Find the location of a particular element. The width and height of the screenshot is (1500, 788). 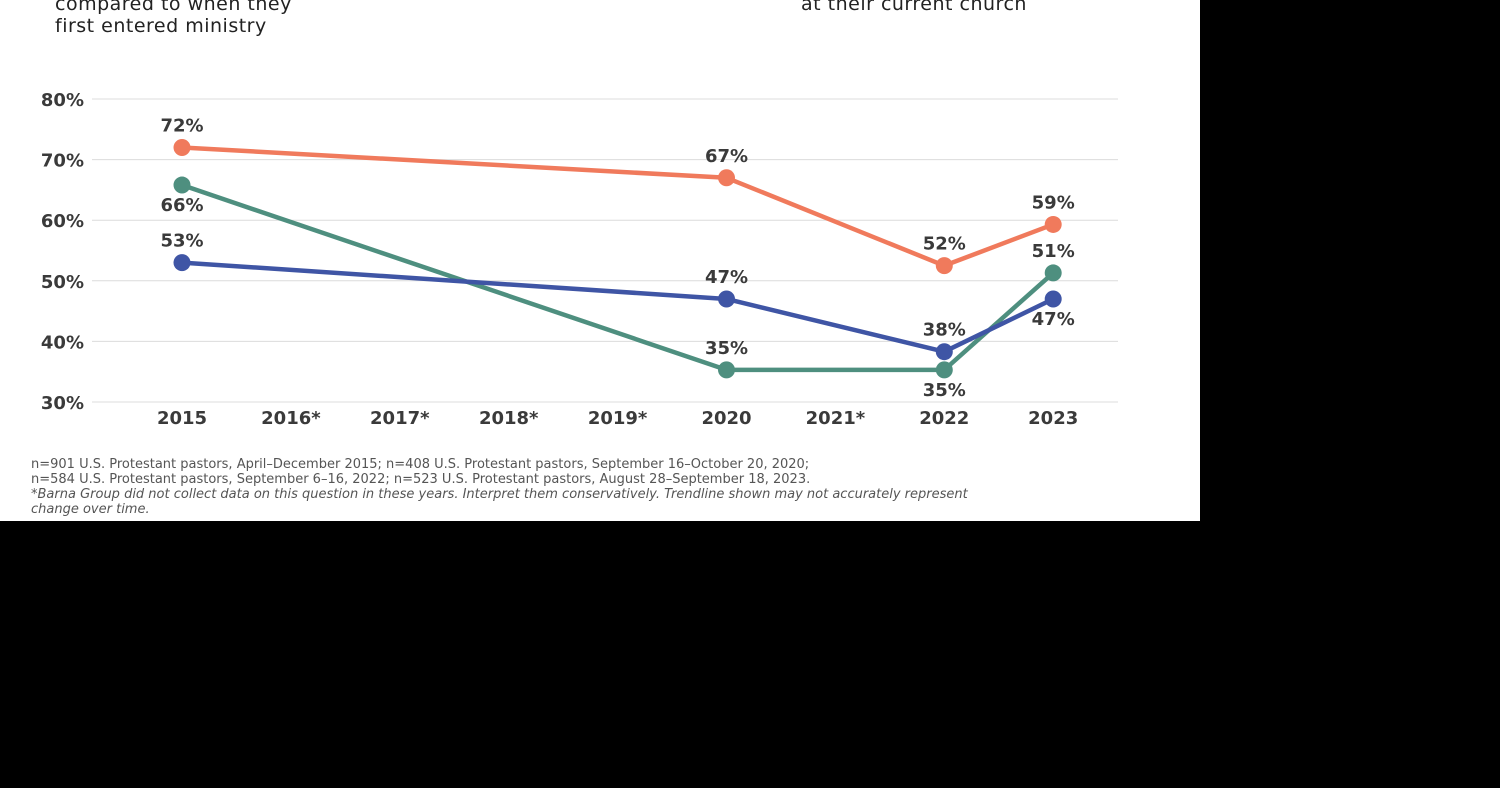

data-label: 67% is located at coordinates (726, 156).